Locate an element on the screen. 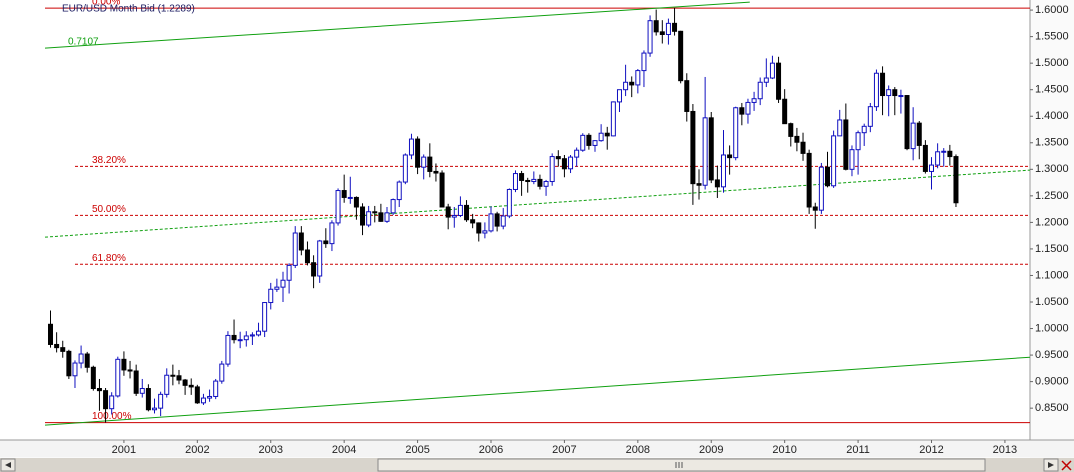 The image size is (1074, 472). trendline is located at coordinates (537, 391).